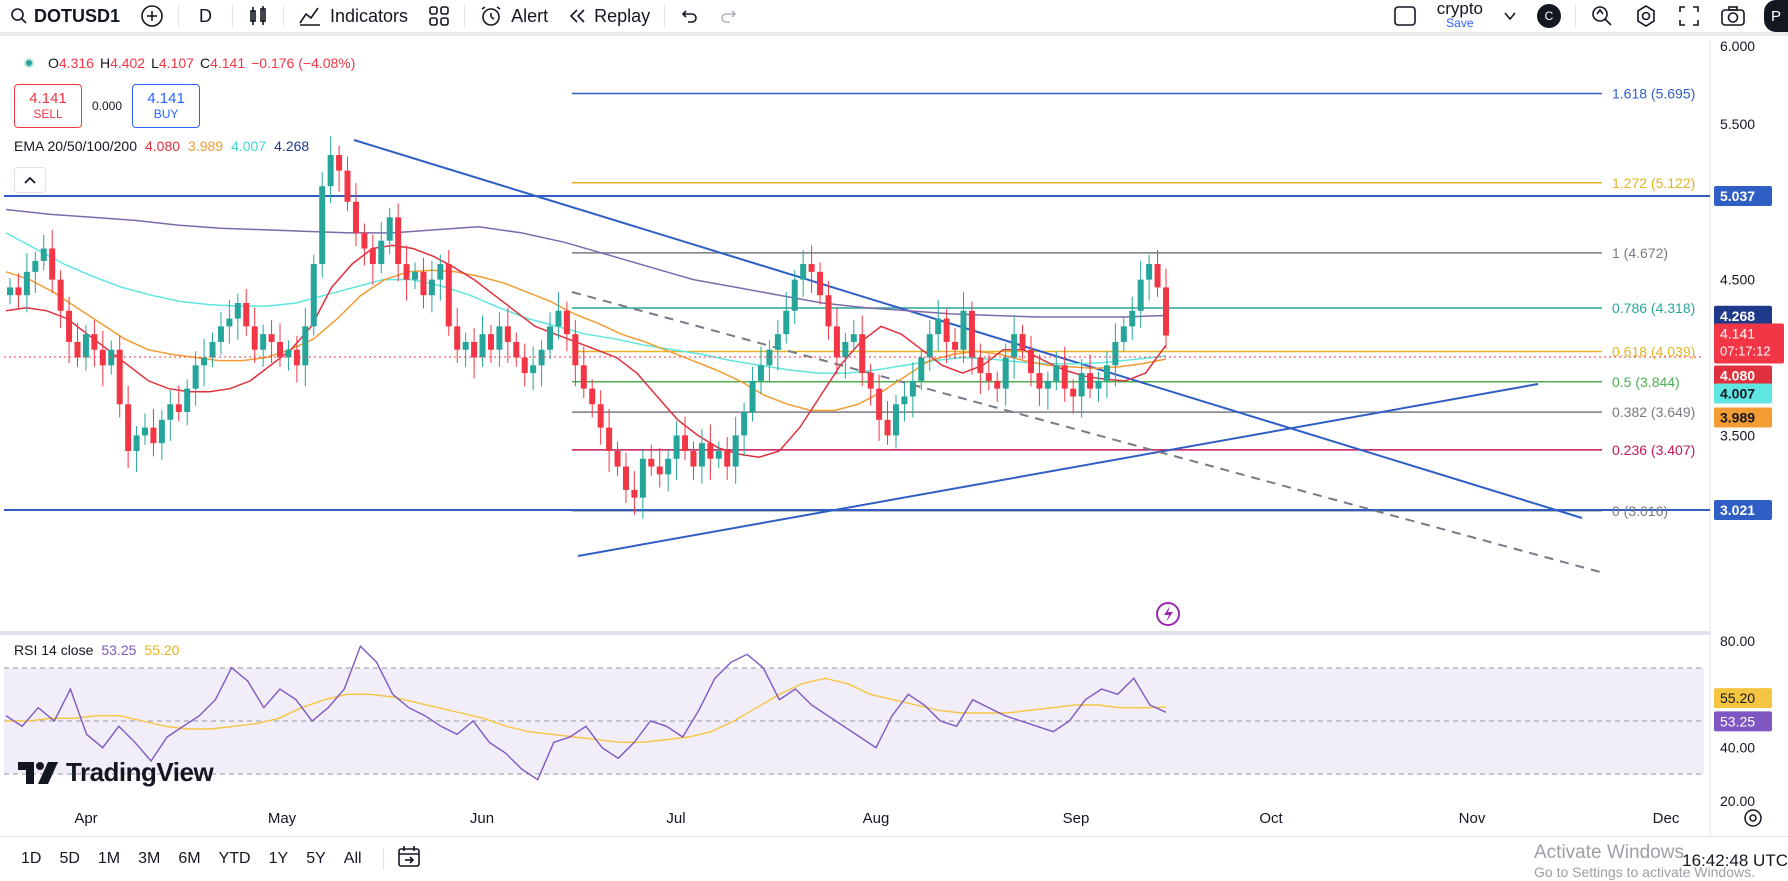  I want to click on profile-button: P, so click(1776, 16).